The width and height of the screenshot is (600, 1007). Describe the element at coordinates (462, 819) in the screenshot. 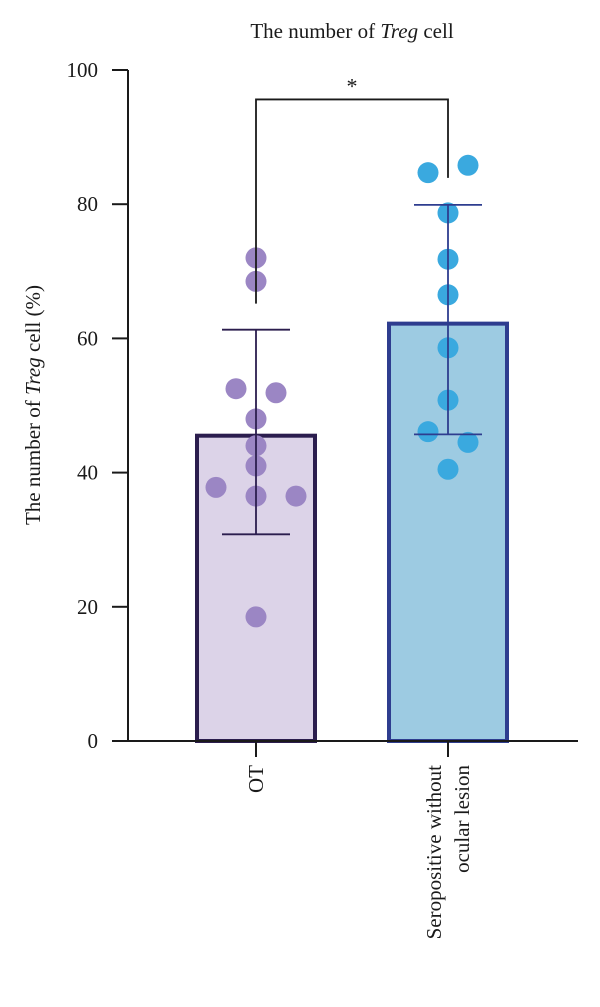

I see `x-tick-label-1-1: ocular lesion` at that location.